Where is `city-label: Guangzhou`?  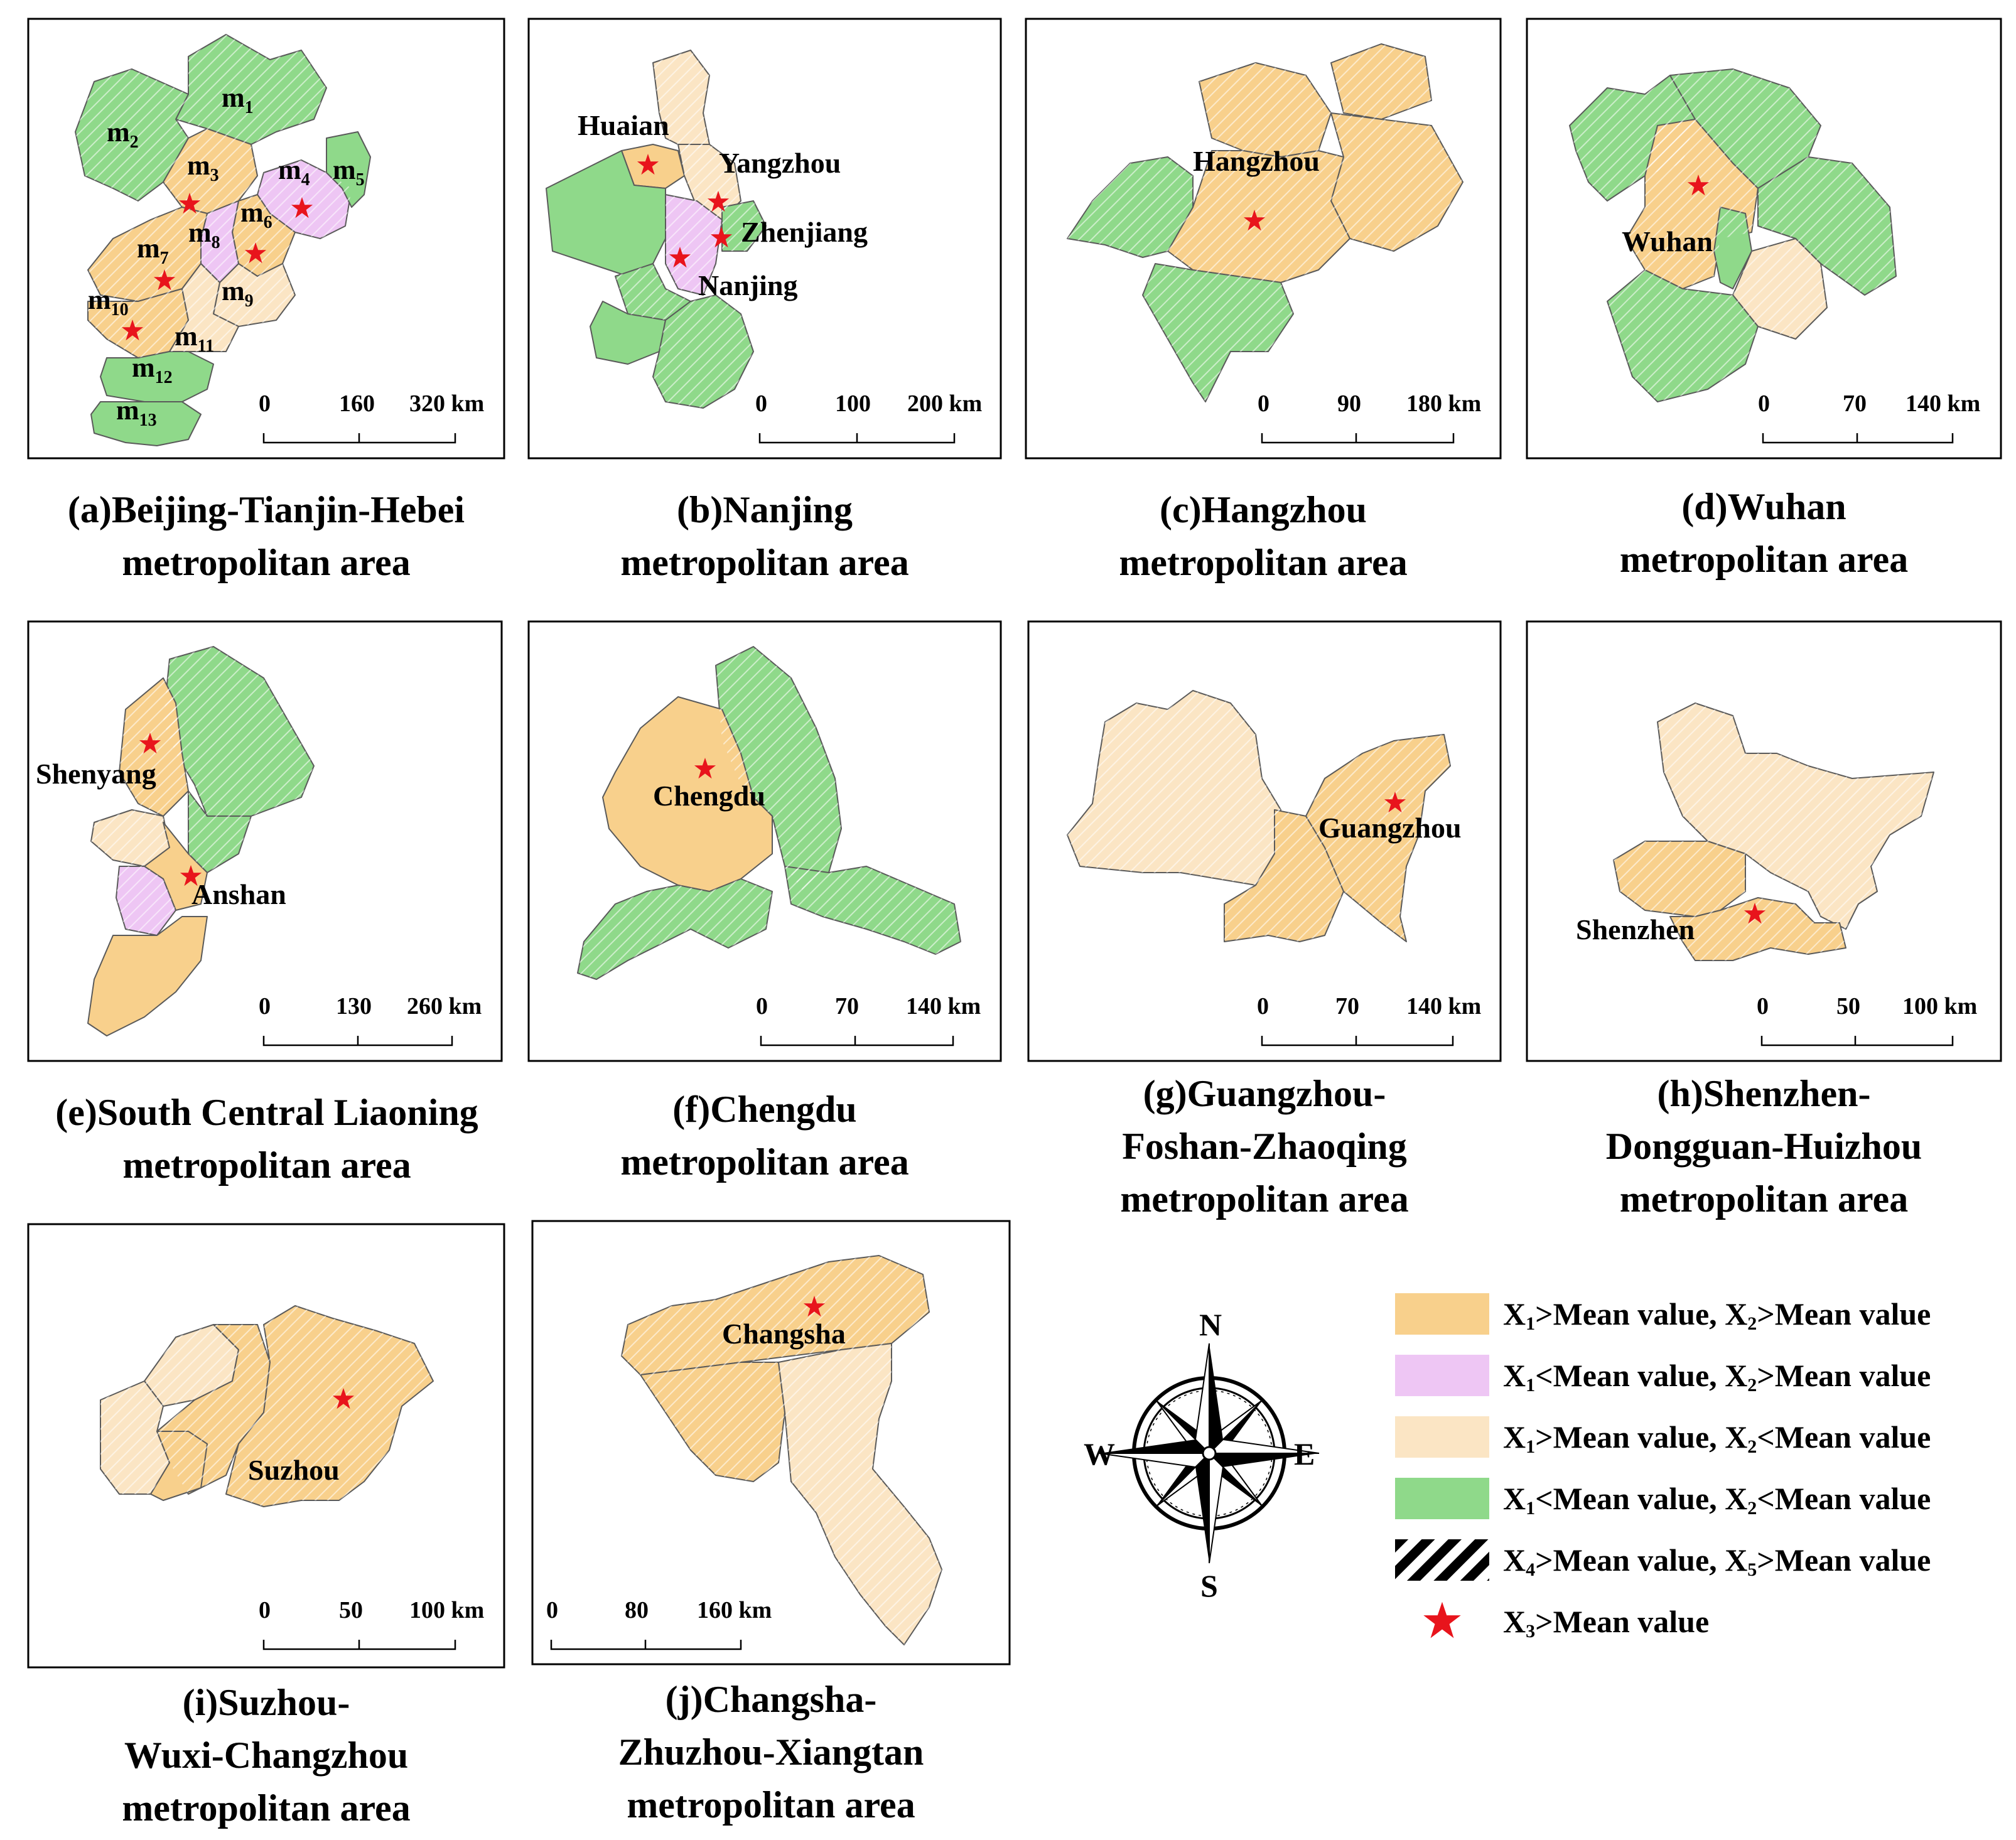
city-label: Guangzhou is located at coordinates (1390, 828).